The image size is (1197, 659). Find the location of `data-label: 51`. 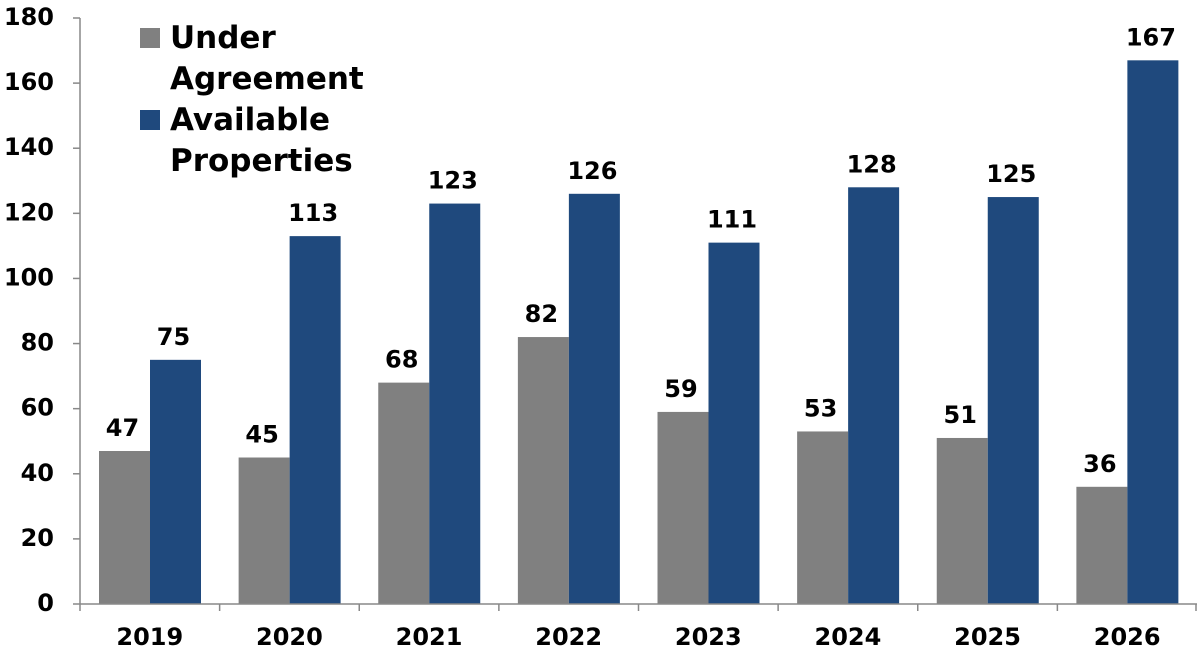

data-label: 51 is located at coordinates (960, 415).